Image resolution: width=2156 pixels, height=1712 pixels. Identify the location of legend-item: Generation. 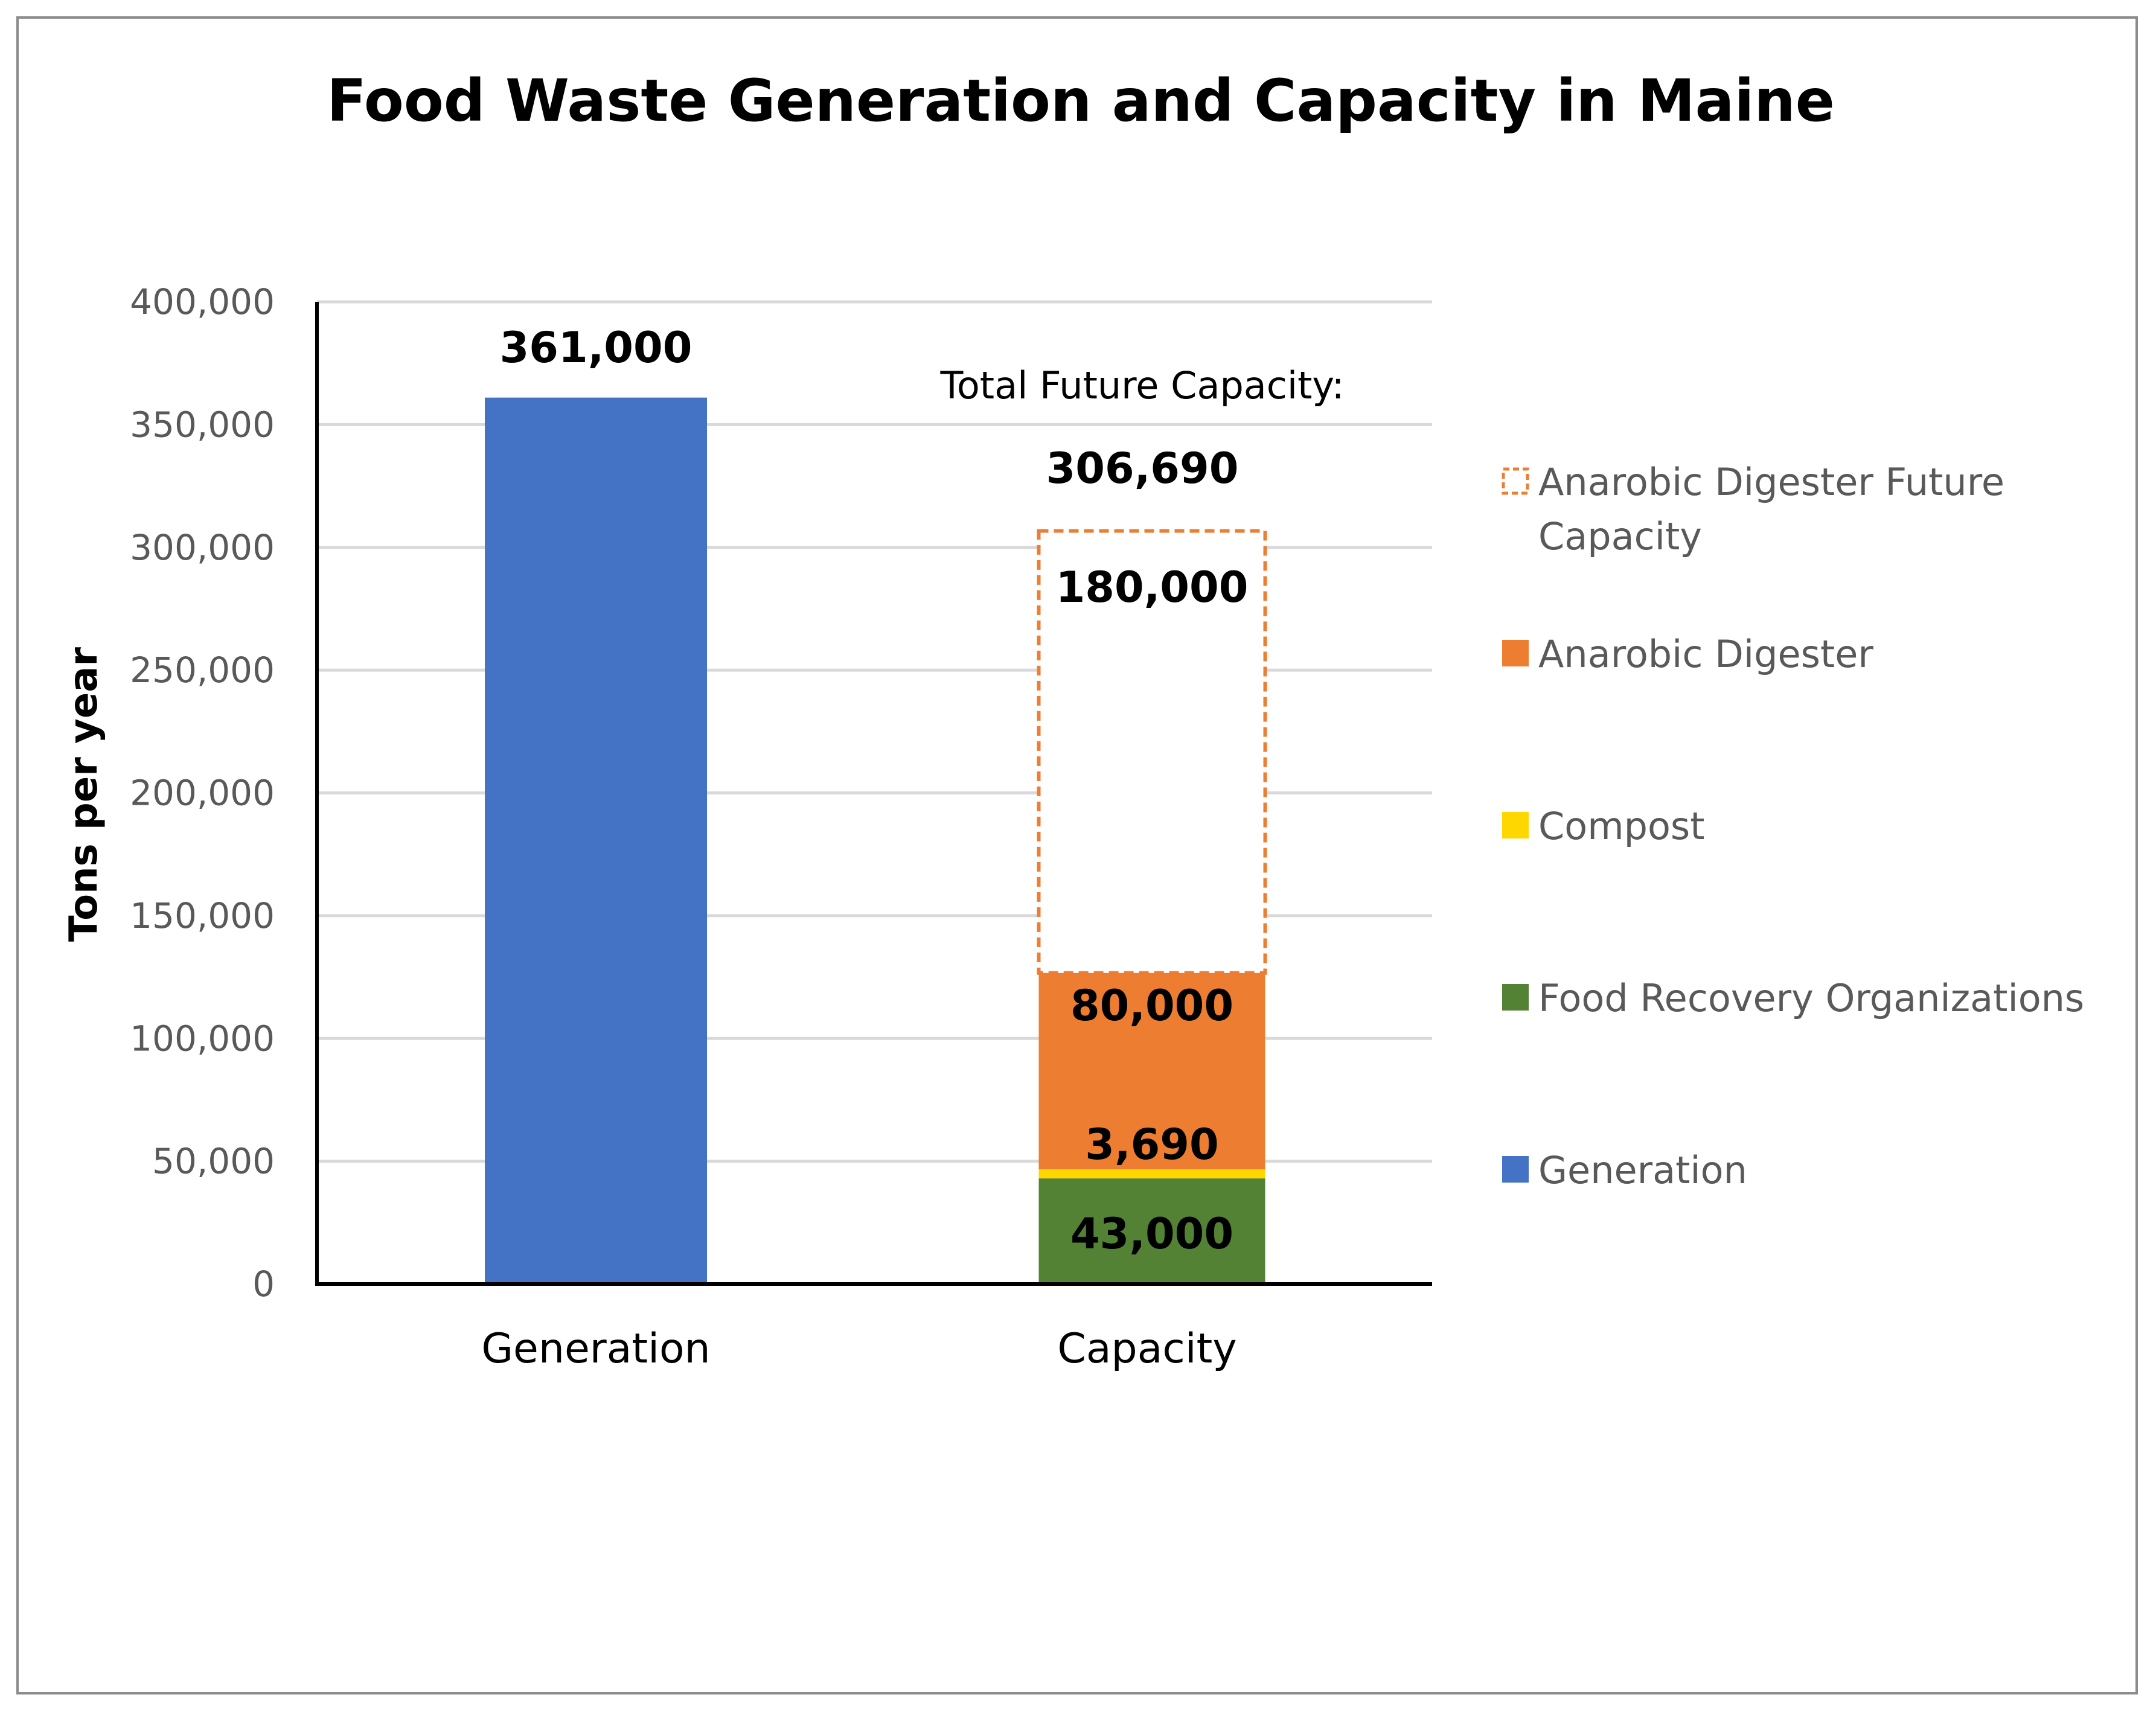
(1624, 1170).